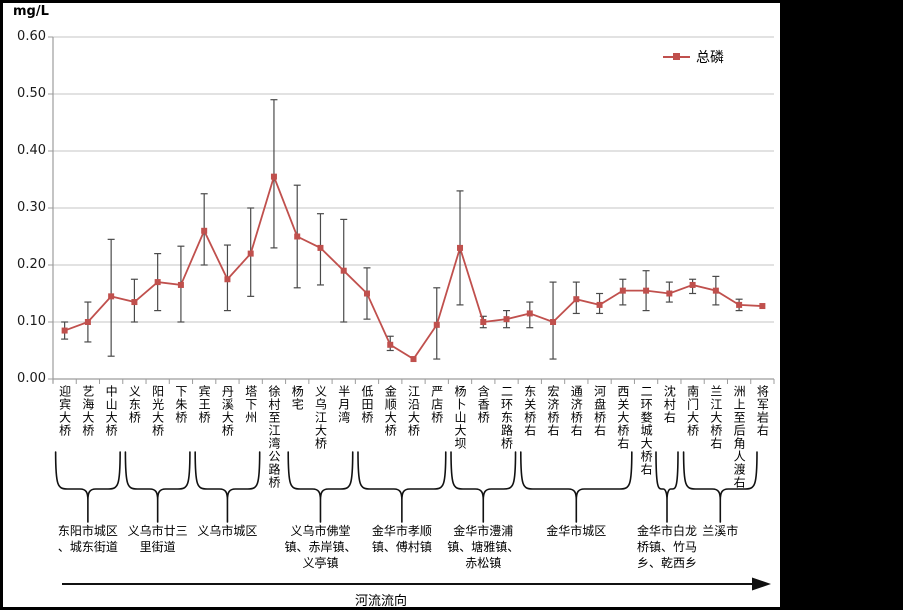 The image size is (903, 610). What do you see at coordinates (227, 411) in the screenshot?
I see `x-axis-category-label: 丹溪大桥` at bounding box center [227, 411].